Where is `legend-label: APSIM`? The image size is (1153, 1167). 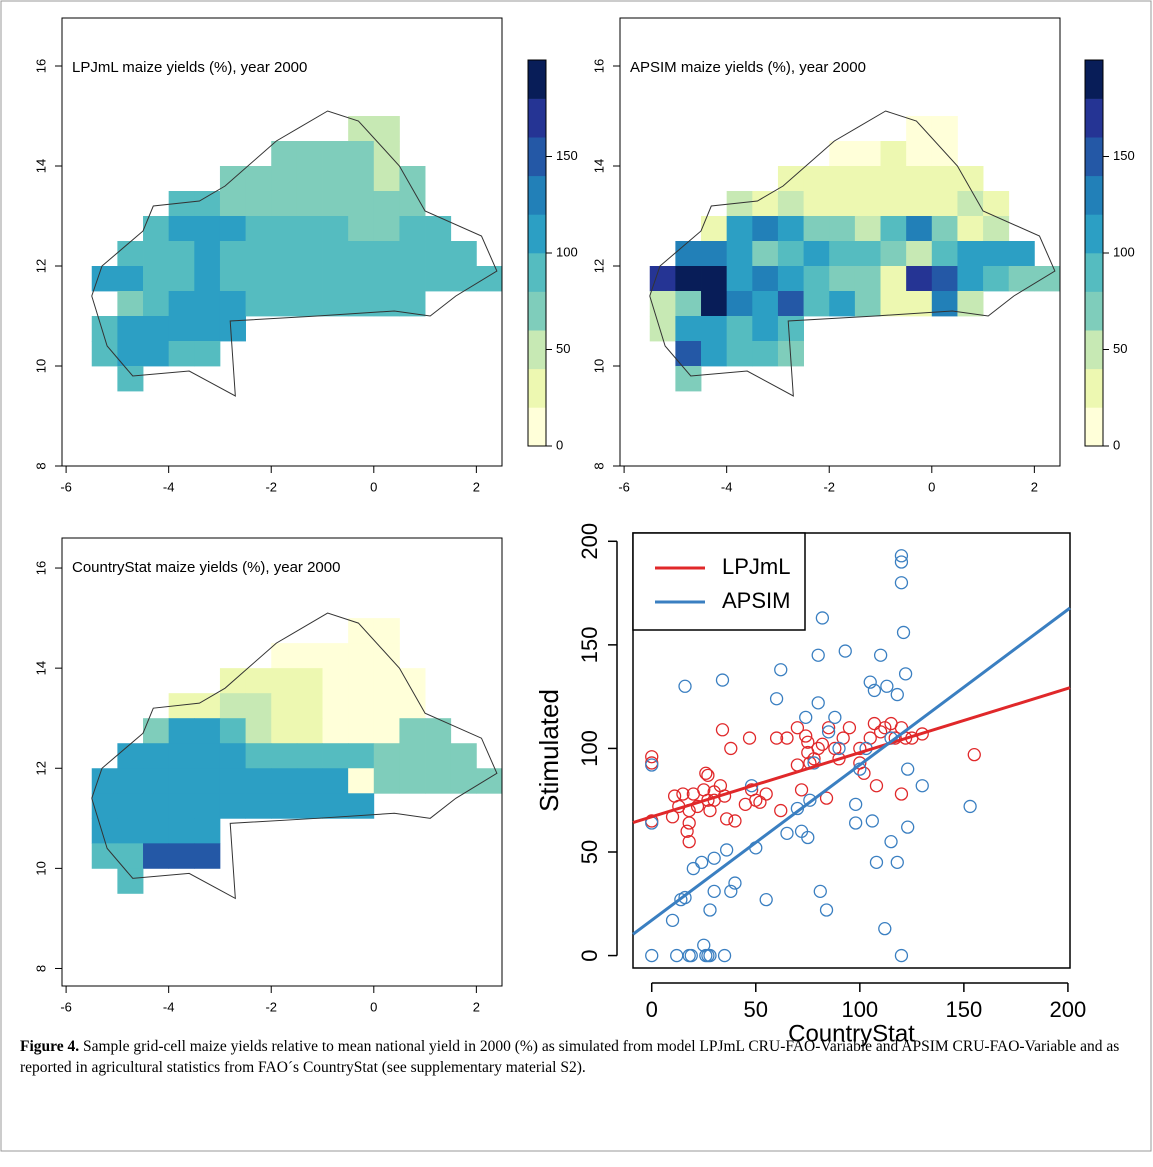 legend-label: APSIM is located at coordinates (756, 600).